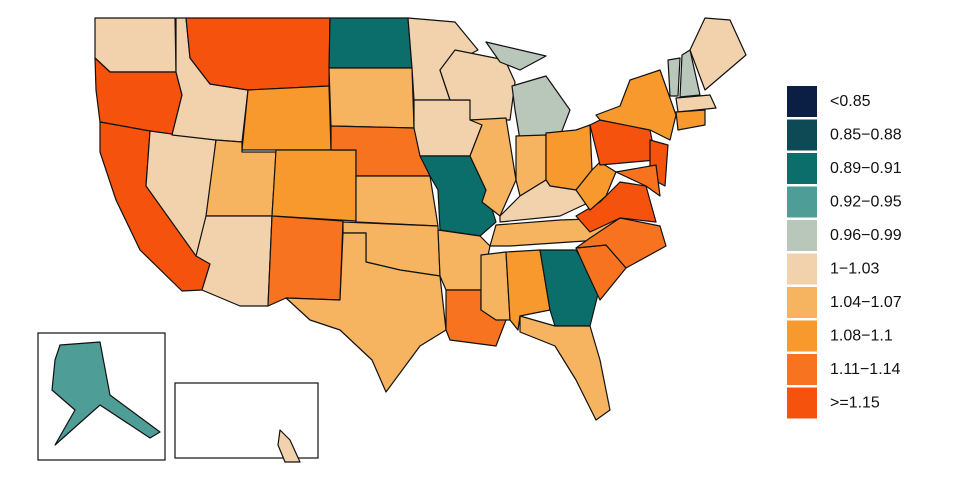  I want to click on legend-label: <0.85, so click(850, 101).